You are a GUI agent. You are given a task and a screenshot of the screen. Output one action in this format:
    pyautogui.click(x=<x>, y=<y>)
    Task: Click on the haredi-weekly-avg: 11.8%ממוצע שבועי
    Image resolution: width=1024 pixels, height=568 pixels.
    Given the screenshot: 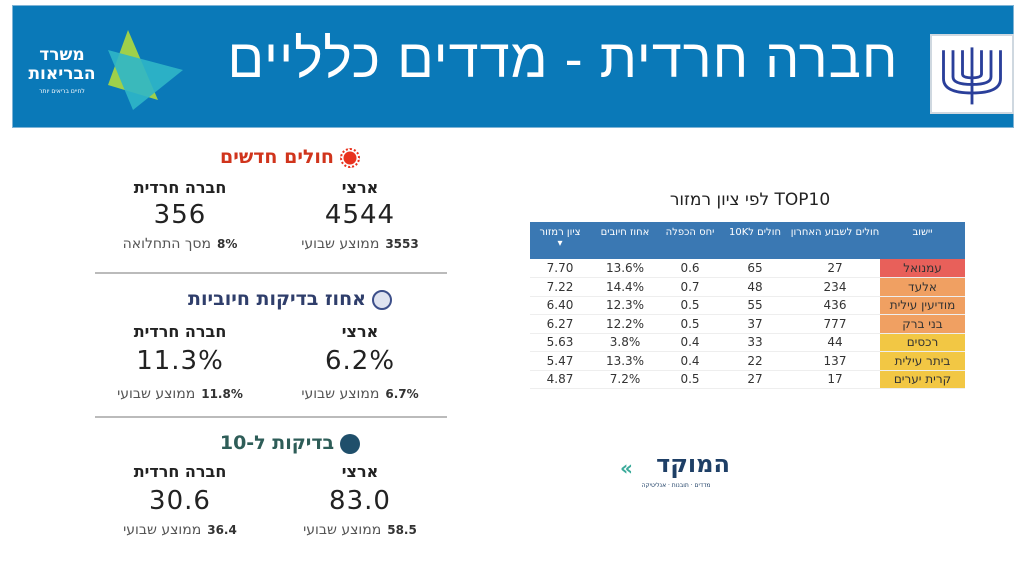 What is the action you would take?
    pyautogui.click(x=180, y=394)
    